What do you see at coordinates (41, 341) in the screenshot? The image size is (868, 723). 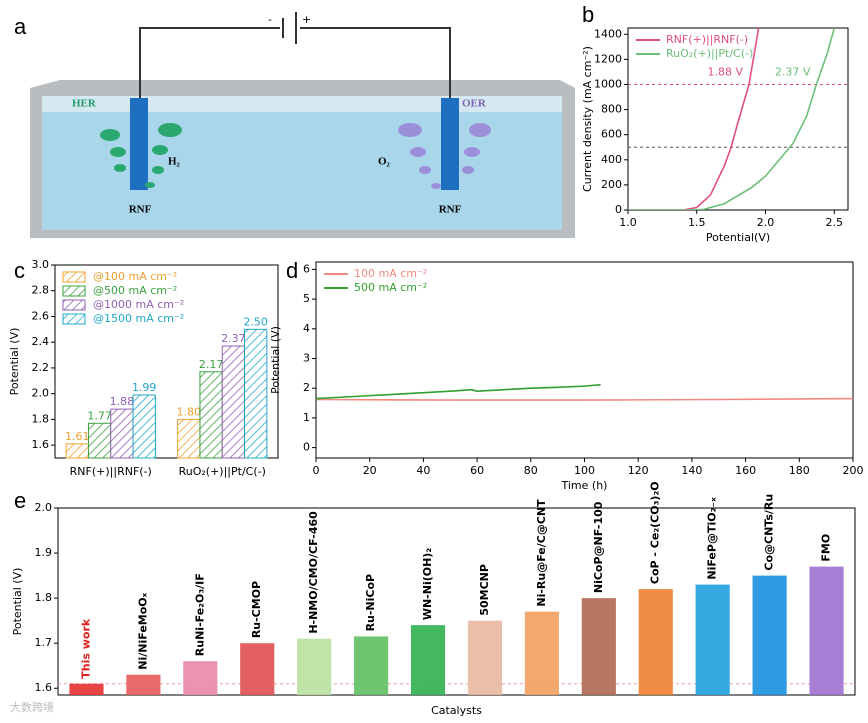 I see `y-tick-label: 2.4` at bounding box center [41, 341].